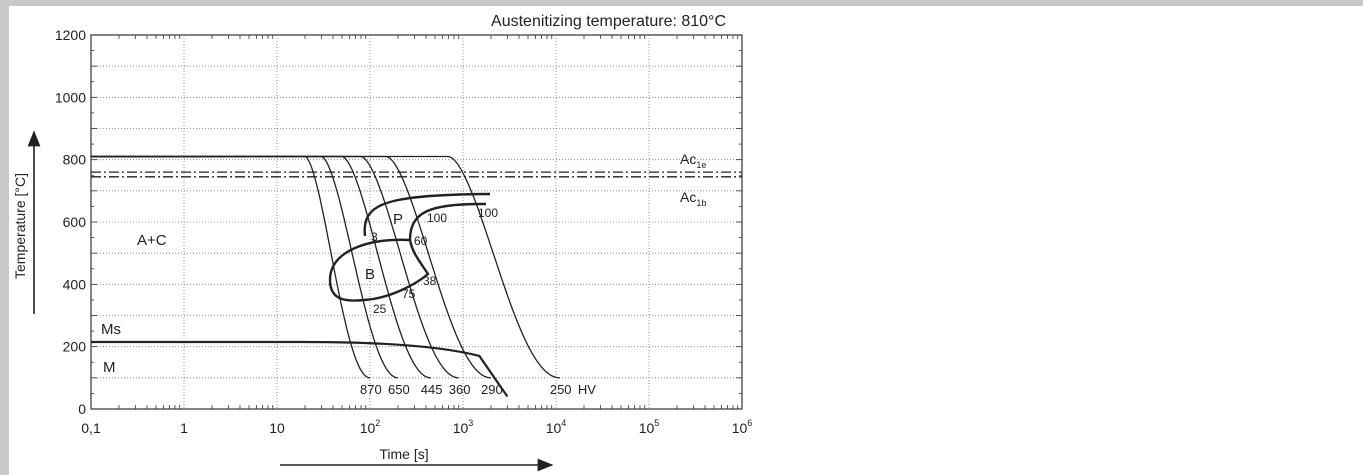  Describe the element at coordinates (370, 427) in the screenshot. I see `x-tick-label: 10²` at that location.